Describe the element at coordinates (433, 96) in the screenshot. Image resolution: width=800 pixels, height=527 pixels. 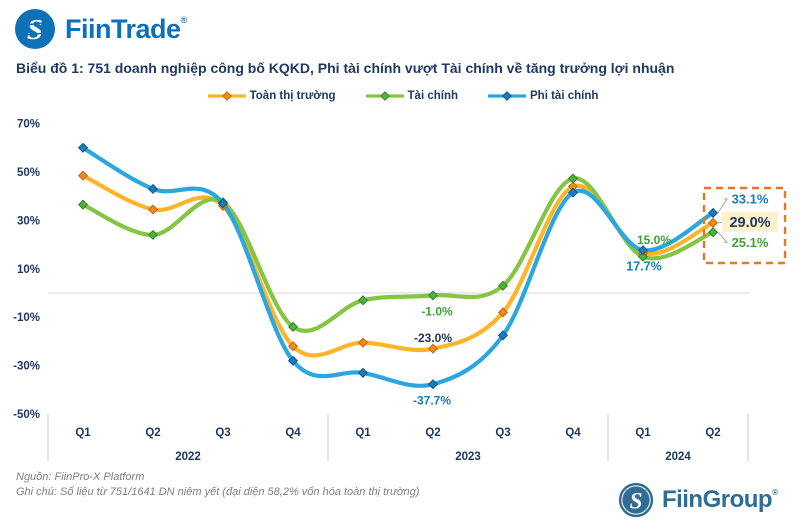
I see `legend-label: Tài chính` at that location.